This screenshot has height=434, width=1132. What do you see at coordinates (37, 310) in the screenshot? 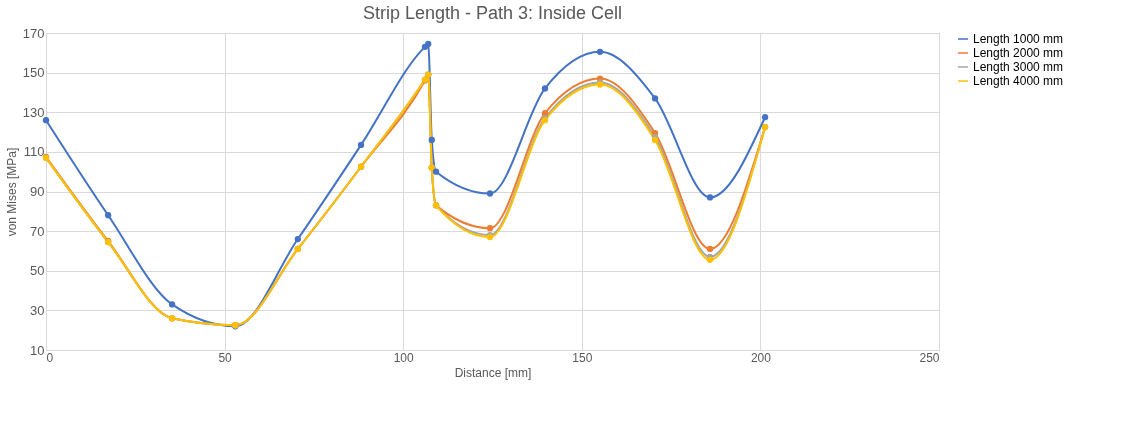
I see `y-tick-label: 30` at bounding box center [37, 310].